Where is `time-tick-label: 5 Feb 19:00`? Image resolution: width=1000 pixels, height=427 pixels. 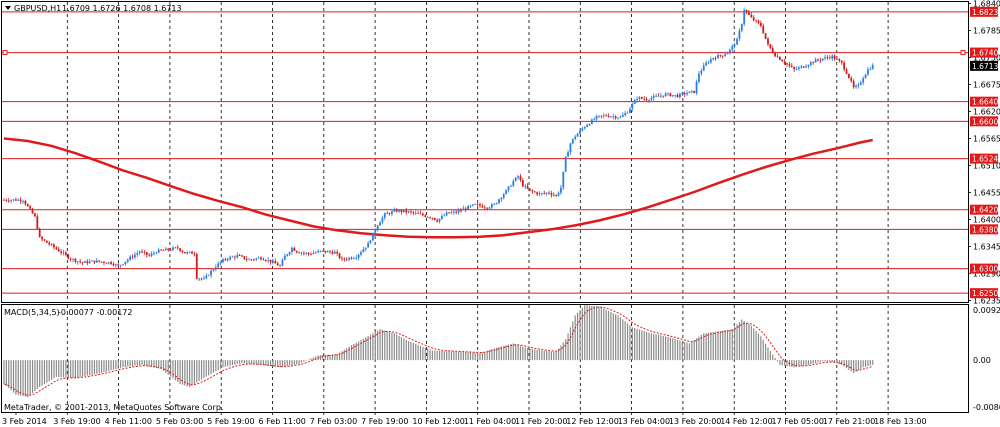
time-tick-label: 5 Feb 19:00 is located at coordinates (230, 421).